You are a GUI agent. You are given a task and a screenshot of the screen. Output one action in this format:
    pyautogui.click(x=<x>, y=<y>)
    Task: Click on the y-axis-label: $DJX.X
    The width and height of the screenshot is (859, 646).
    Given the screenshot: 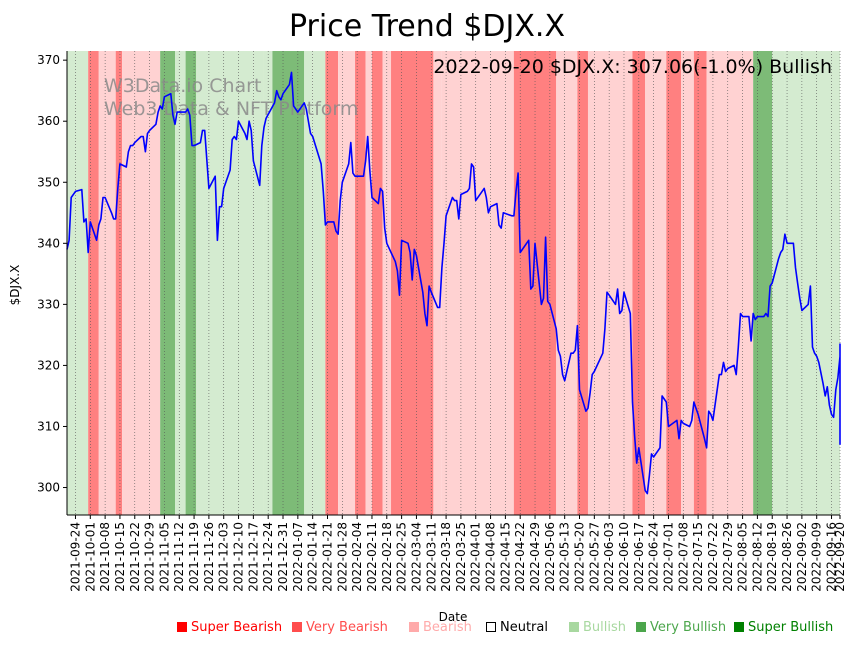 What is the action you would take?
    pyautogui.click(x=15, y=285)
    